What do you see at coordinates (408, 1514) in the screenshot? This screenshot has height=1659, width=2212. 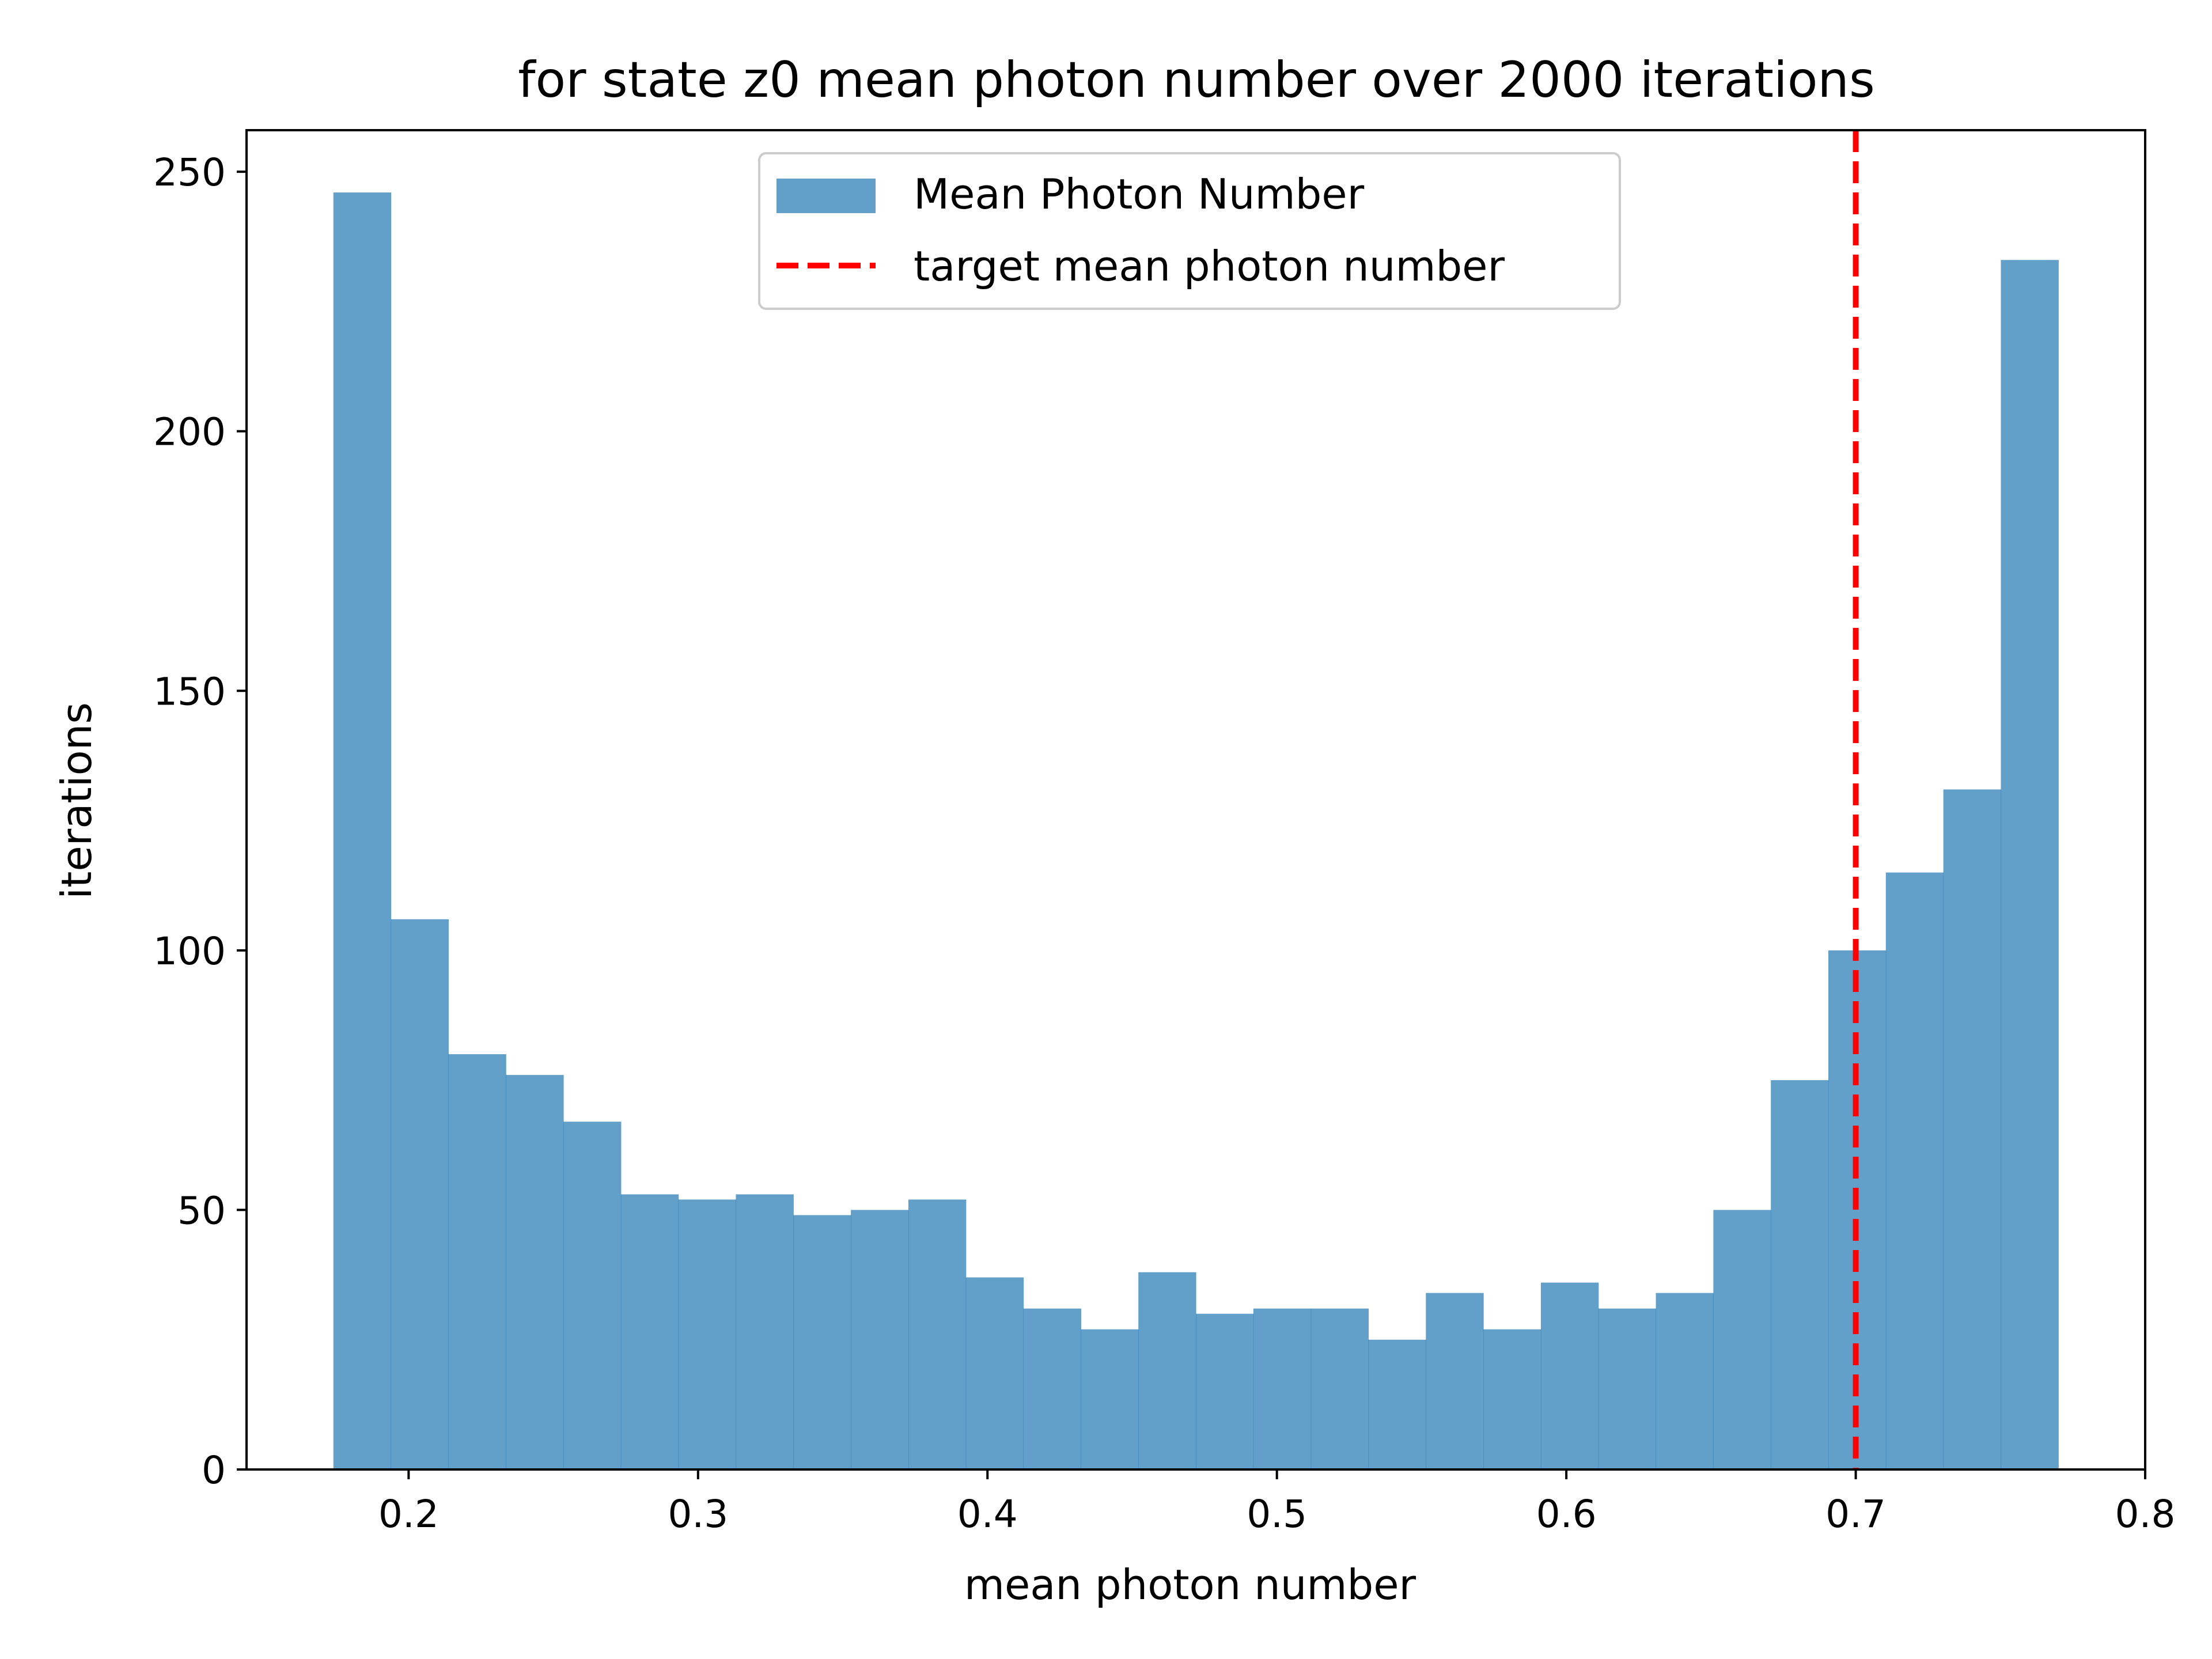 I see `x-tick-label: 0.2` at bounding box center [408, 1514].